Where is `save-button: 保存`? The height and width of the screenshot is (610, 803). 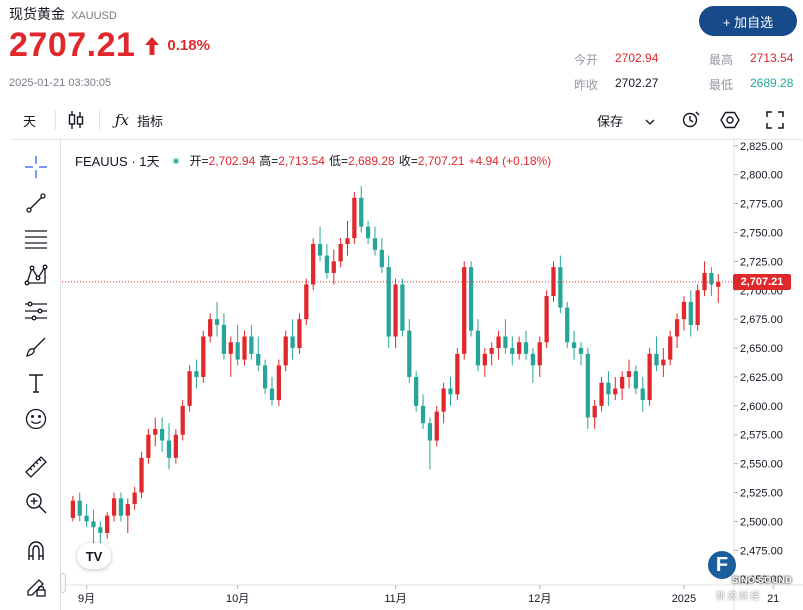
save-button: 保存 is located at coordinates (626, 120).